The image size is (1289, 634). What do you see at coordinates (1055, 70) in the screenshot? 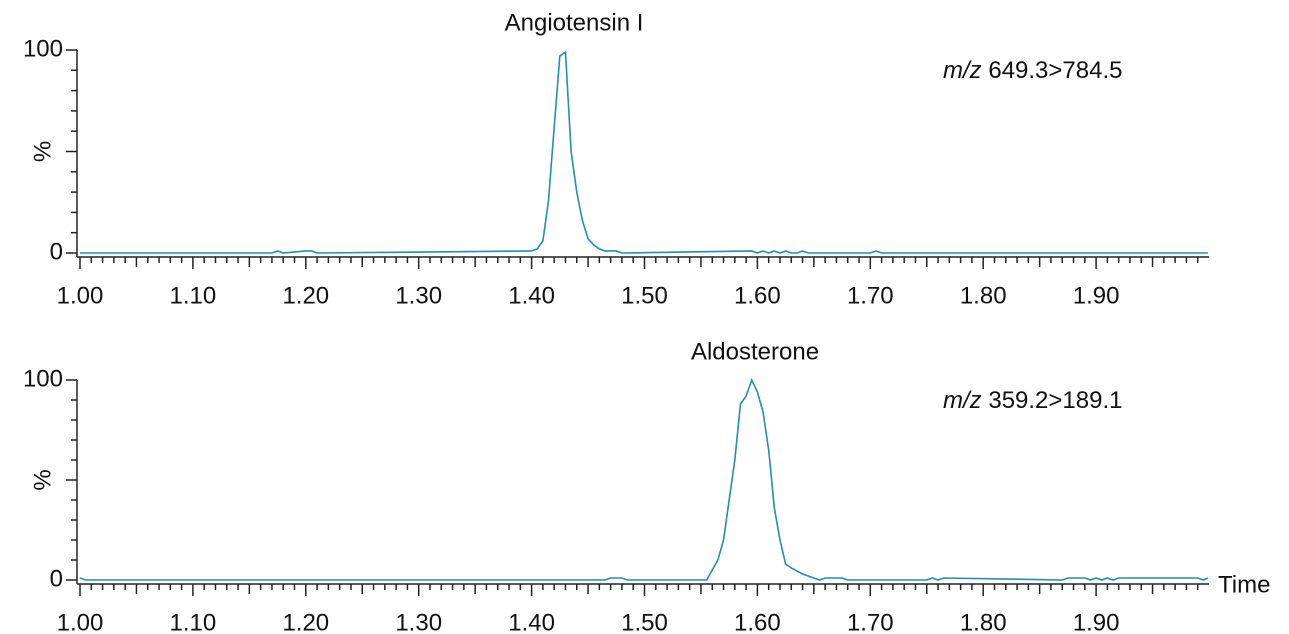
I see `annotation-transition: 649.3>784.5` at bounding box center [1055, 70].